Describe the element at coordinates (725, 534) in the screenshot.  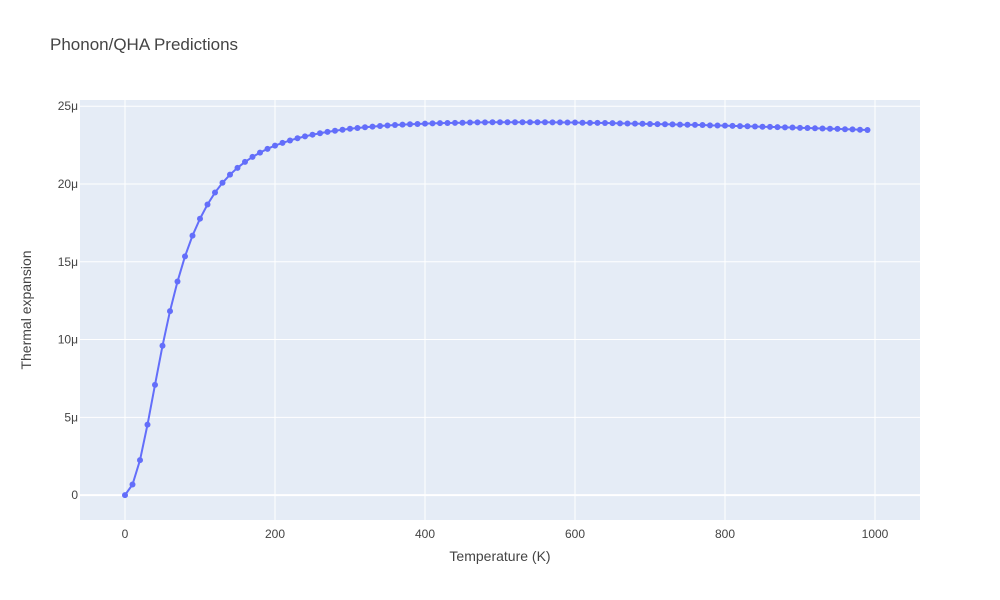
I see `x-tick-label: 800` at that location.